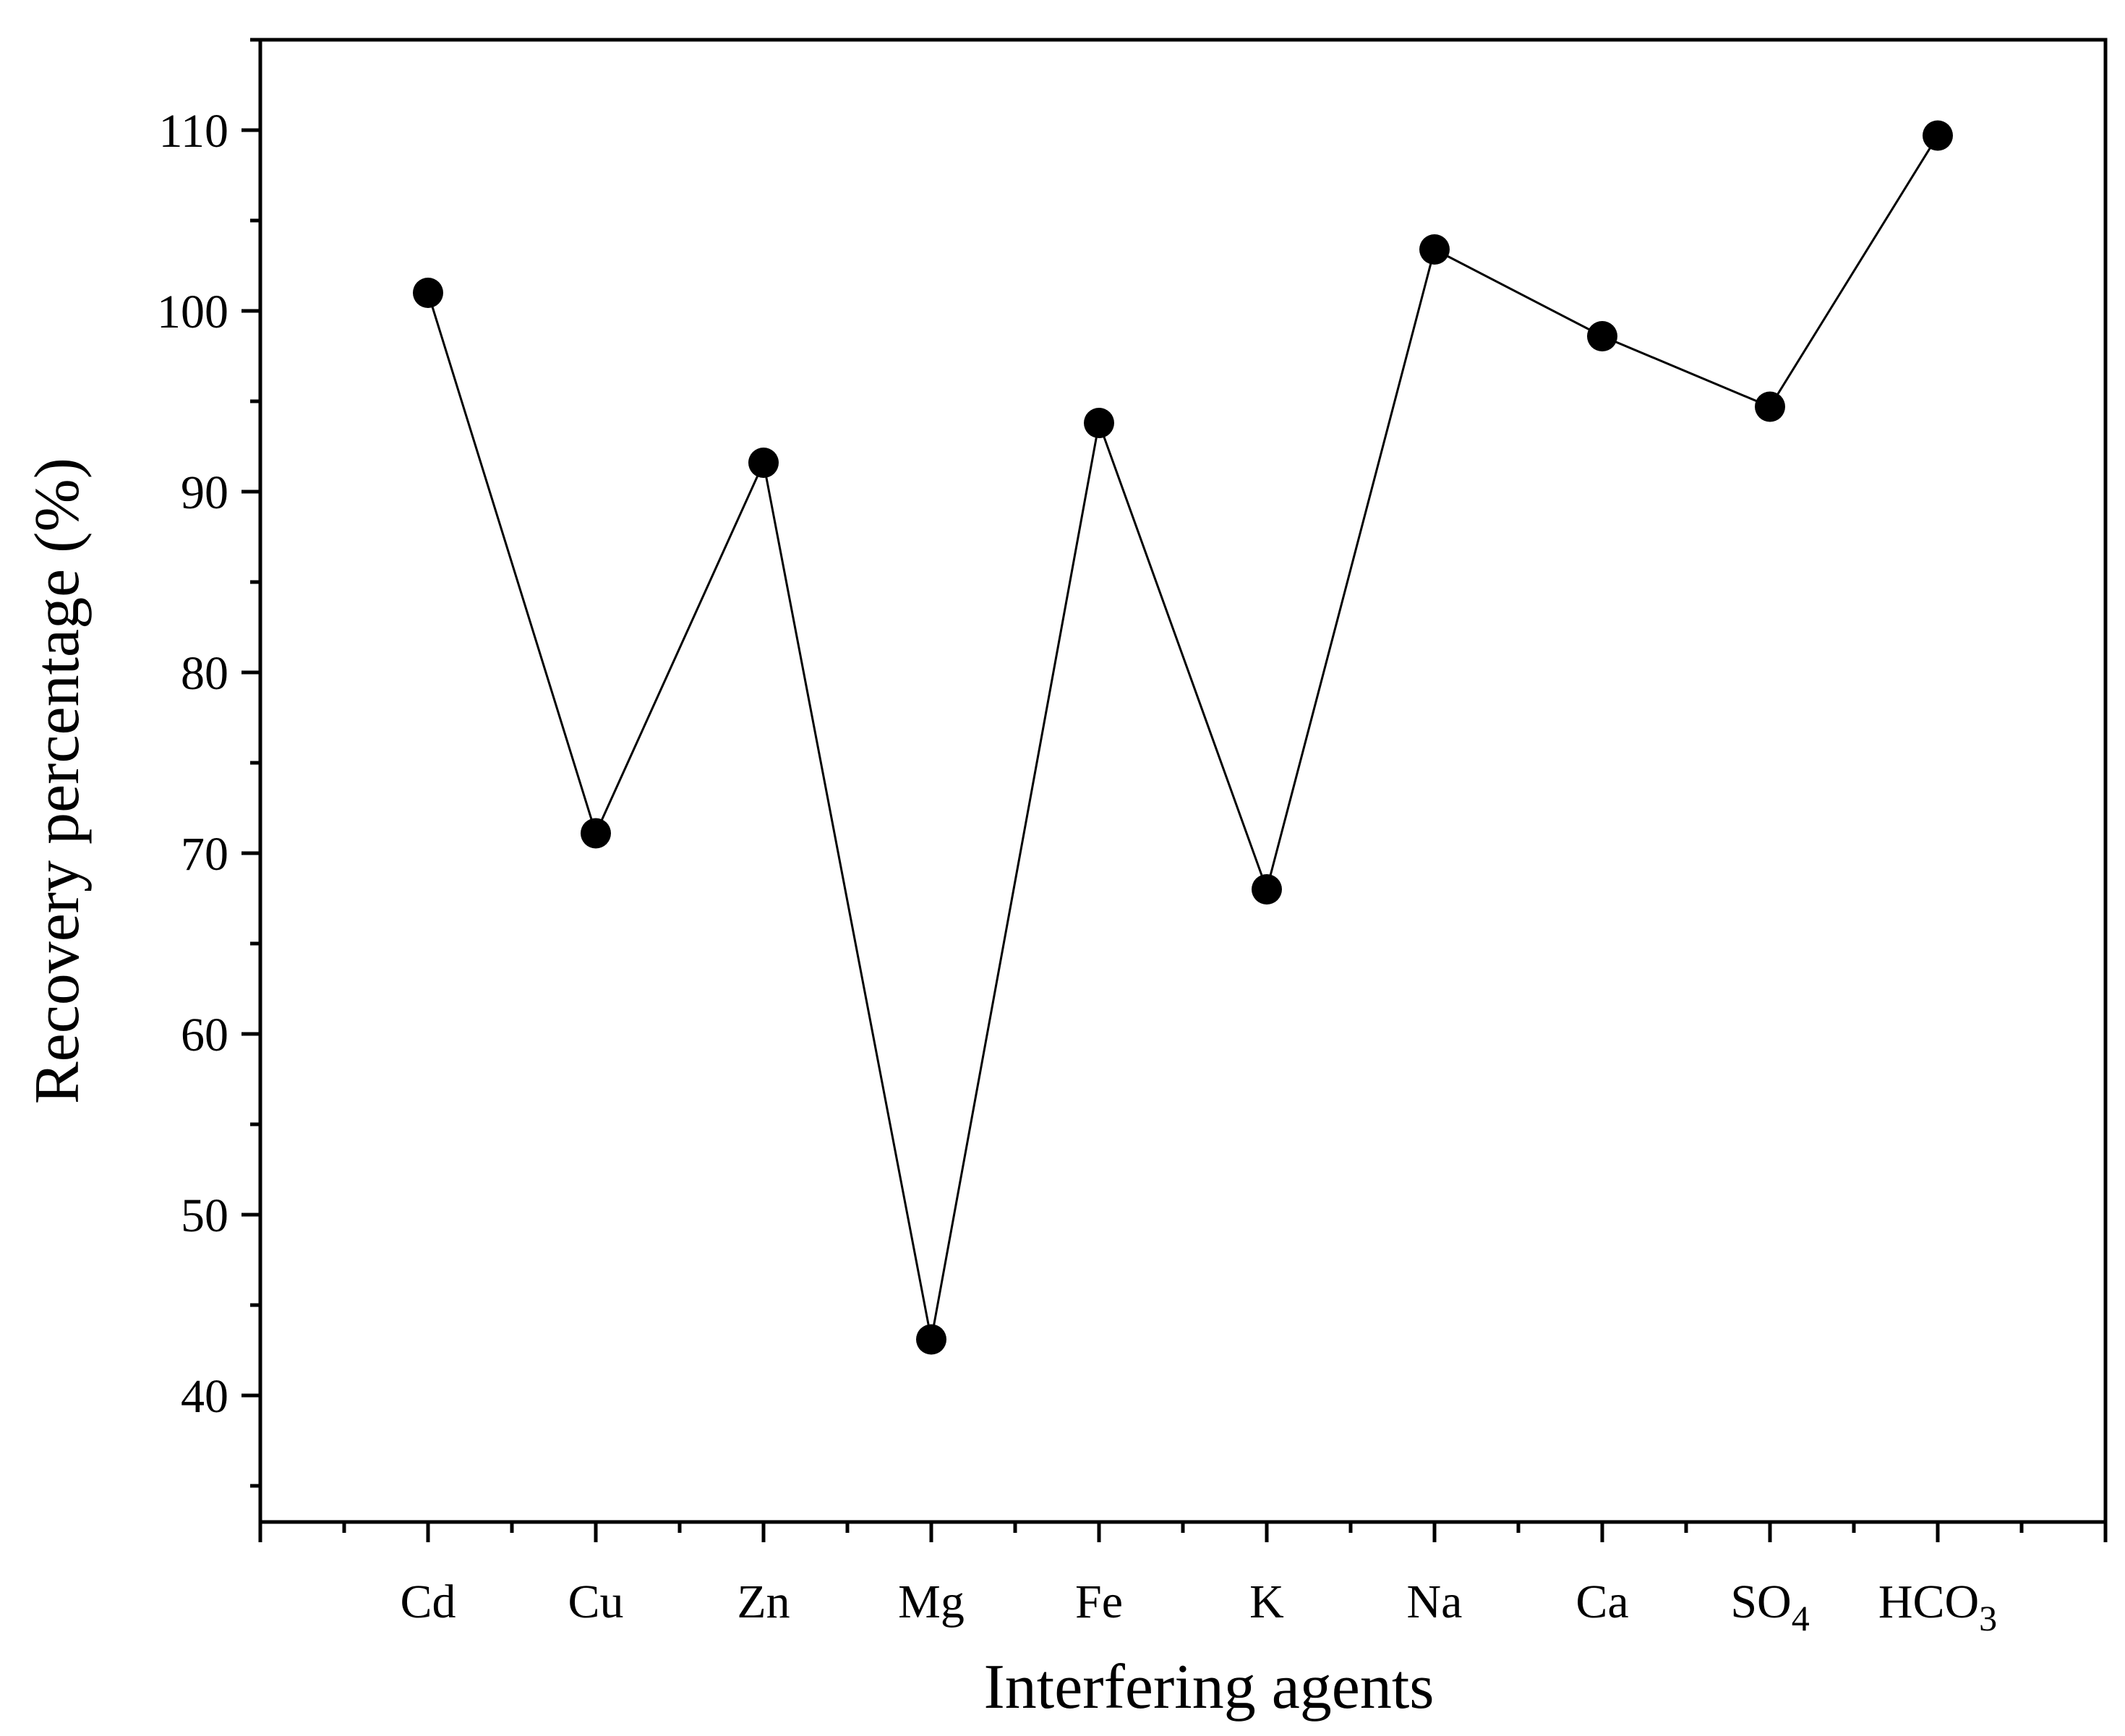  What do you see at coordinates (204, 854) in the screenshot?
I see `y-tick-label: 70` at bounding box center [204, 854].